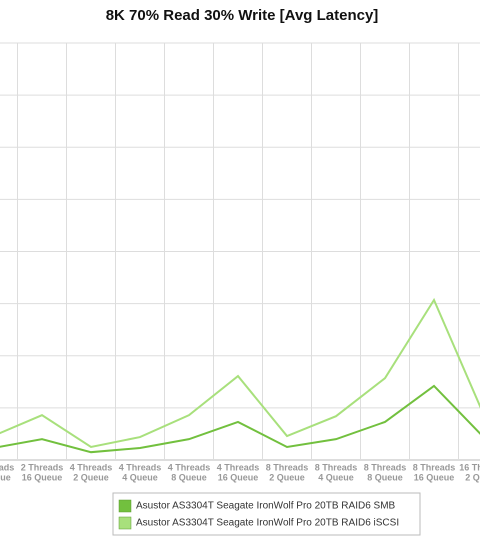  What do you see at coordinates (469, 467) in the screenshot?
I see `x-tick-label: 16 Threads` at bounding box center [469, 467].